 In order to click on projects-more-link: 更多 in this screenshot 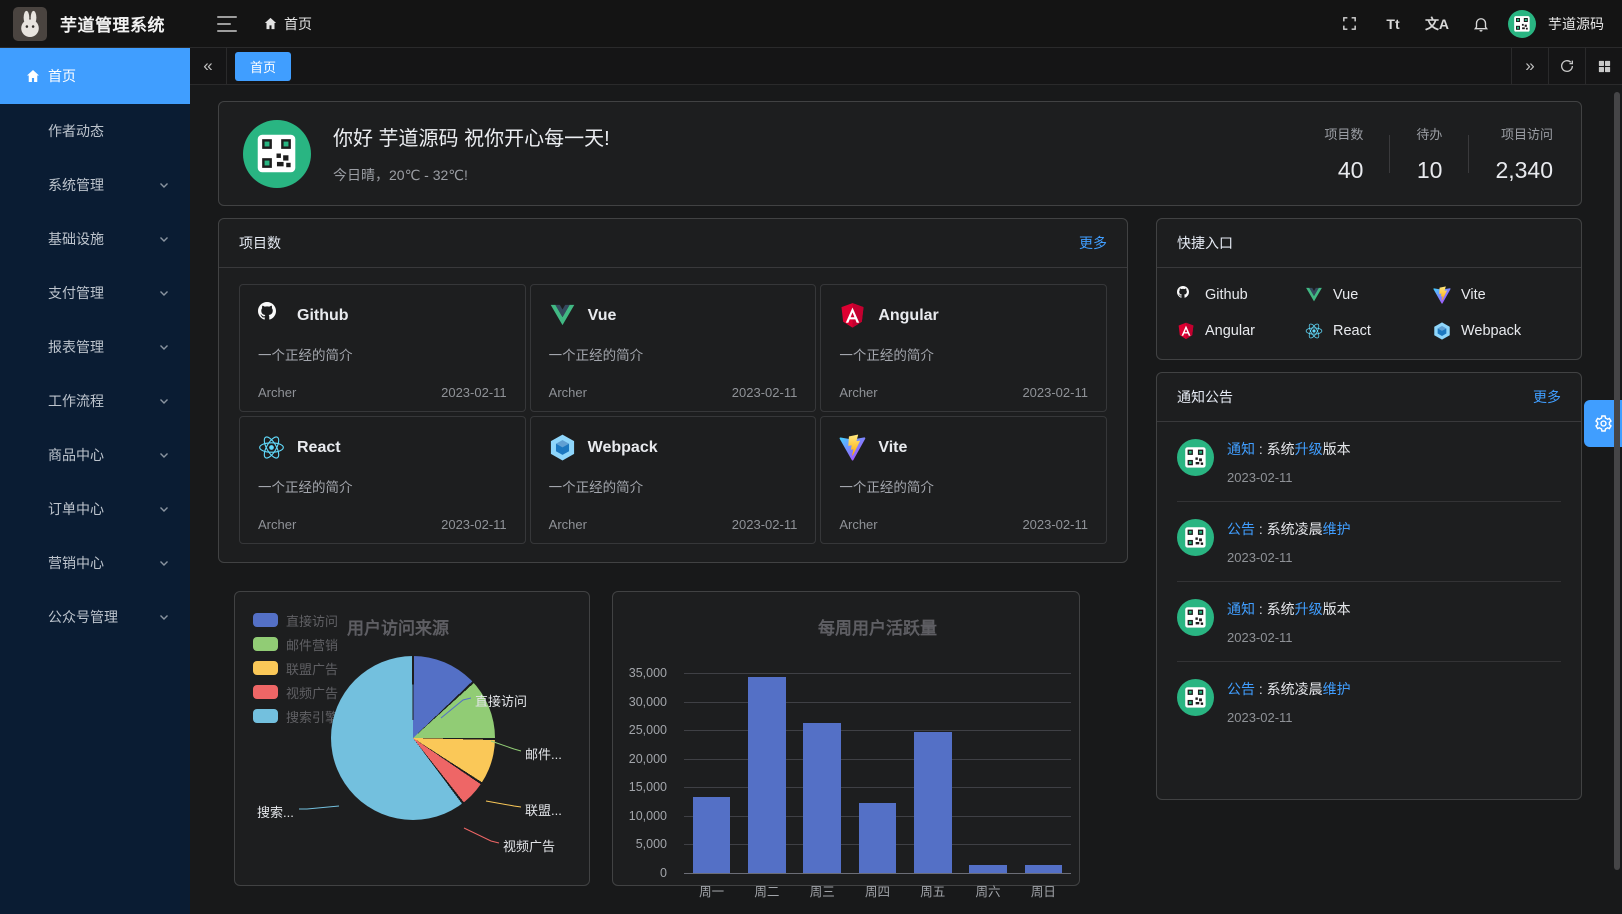, I will do `click(1093, 243)`.